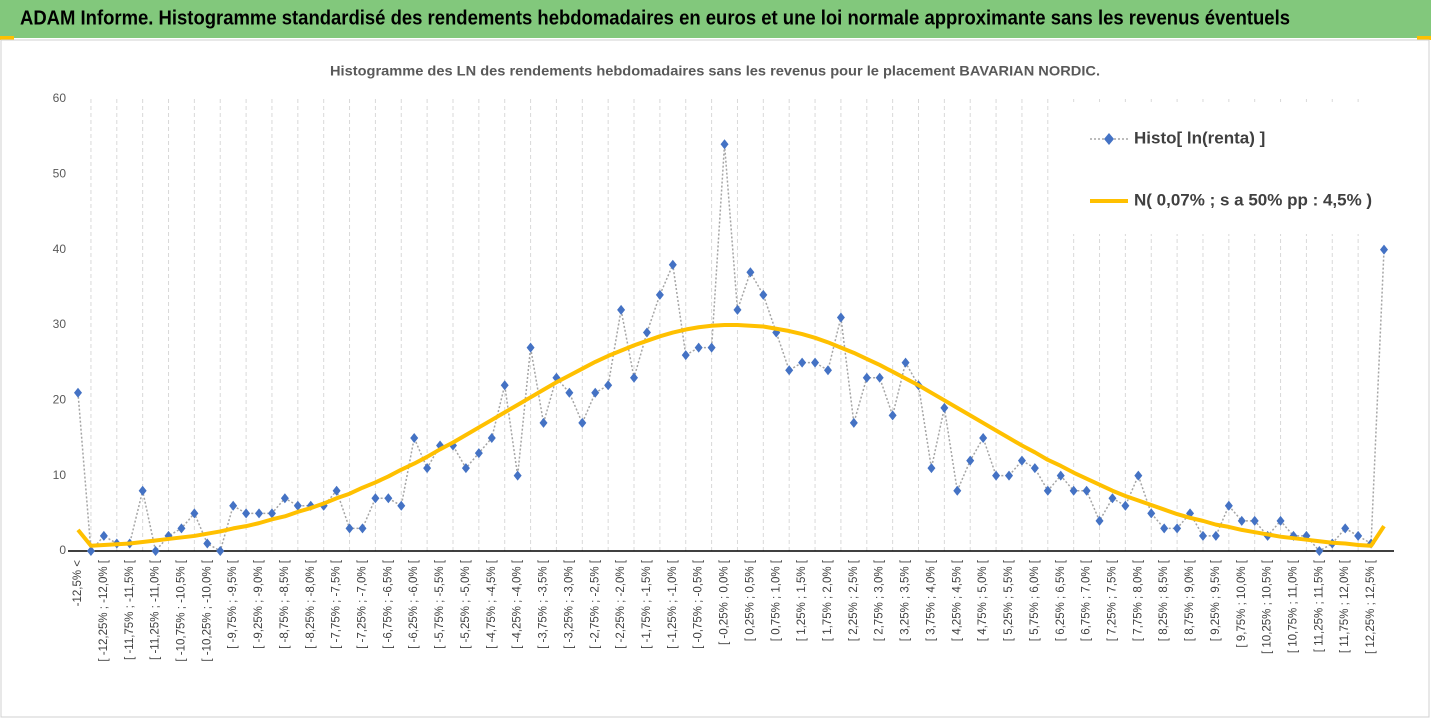 This screenshot has height=719, width=1431. What do you see at coordinates (1345, 606) in the screenshot?
I see `x-tick-label: [ 11,75% ; 12,0% [` at bounding box center [1345, 606].